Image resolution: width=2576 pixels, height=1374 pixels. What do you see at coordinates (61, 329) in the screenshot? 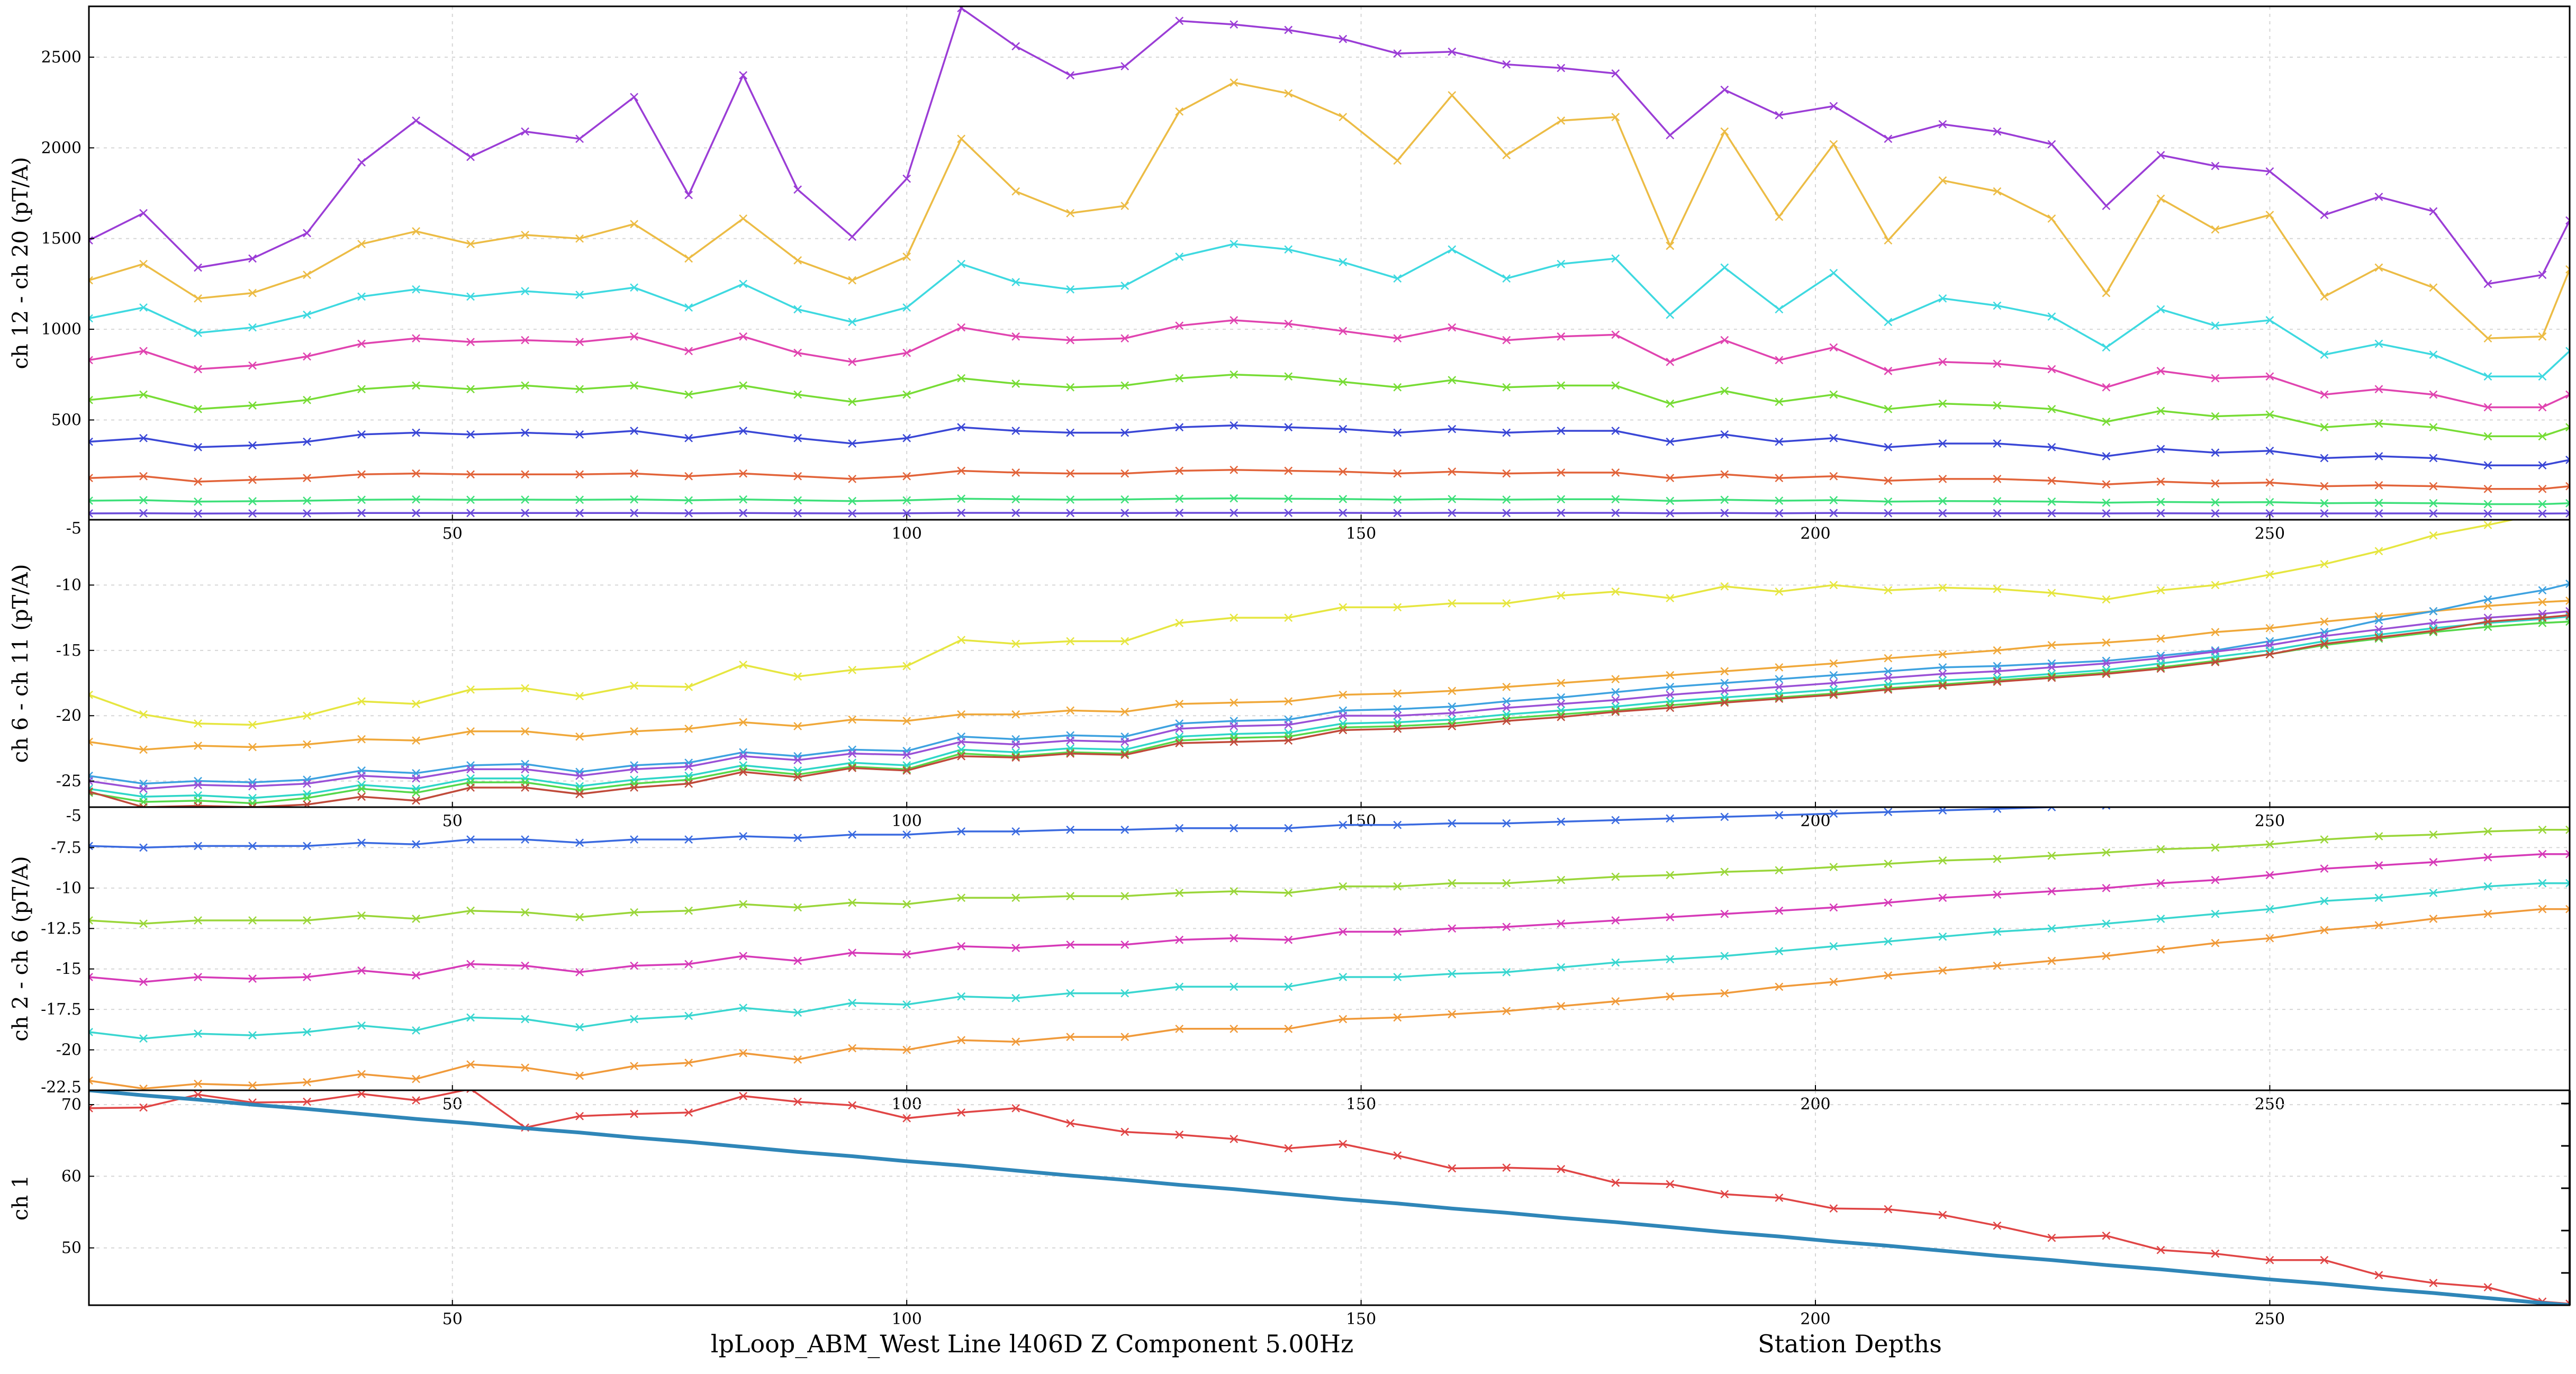
I see `y-tick-label: 1000` at bounding box center [61, 329].